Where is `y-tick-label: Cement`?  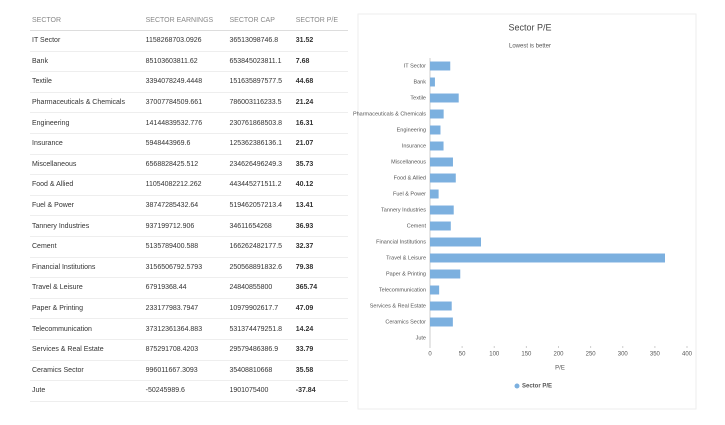 y-tick-label: Cement is located at coordinates (417, 226).